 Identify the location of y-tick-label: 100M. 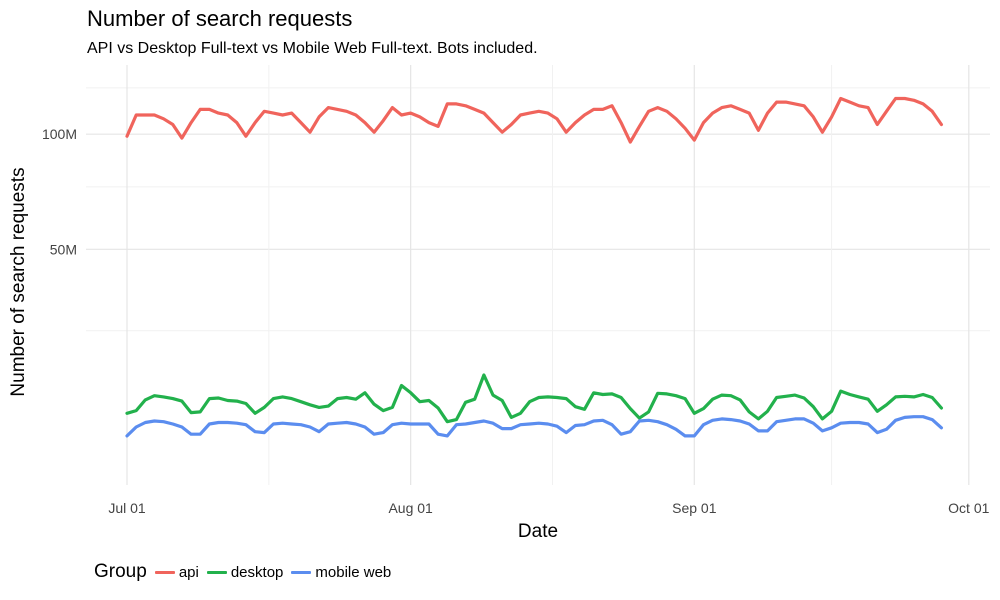
(59, 134).